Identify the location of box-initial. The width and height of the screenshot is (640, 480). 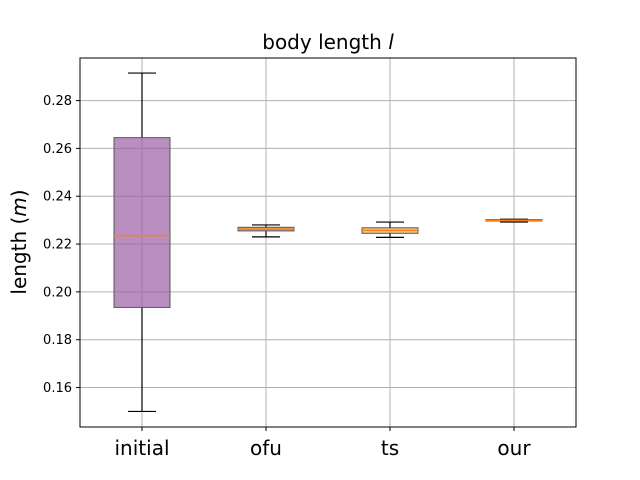
(142, 242).